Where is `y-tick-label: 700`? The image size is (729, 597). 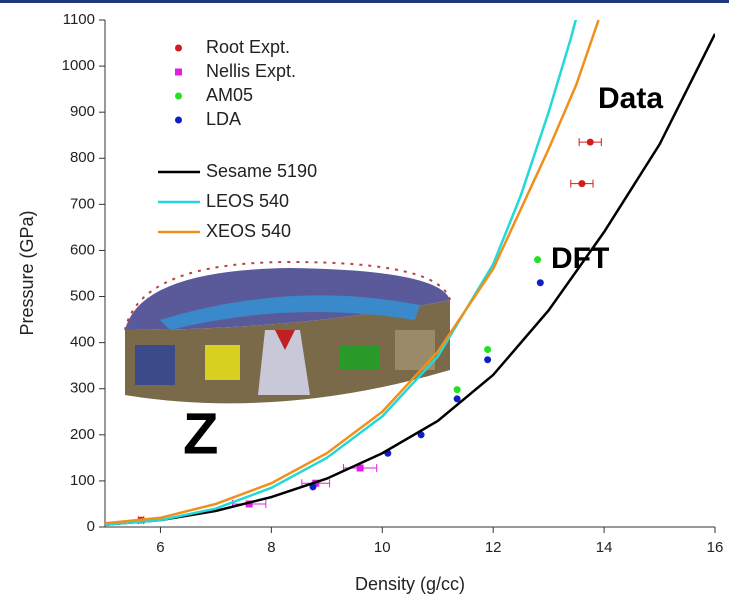 y-tick-label: 700 is located at coordinates (82, 203).